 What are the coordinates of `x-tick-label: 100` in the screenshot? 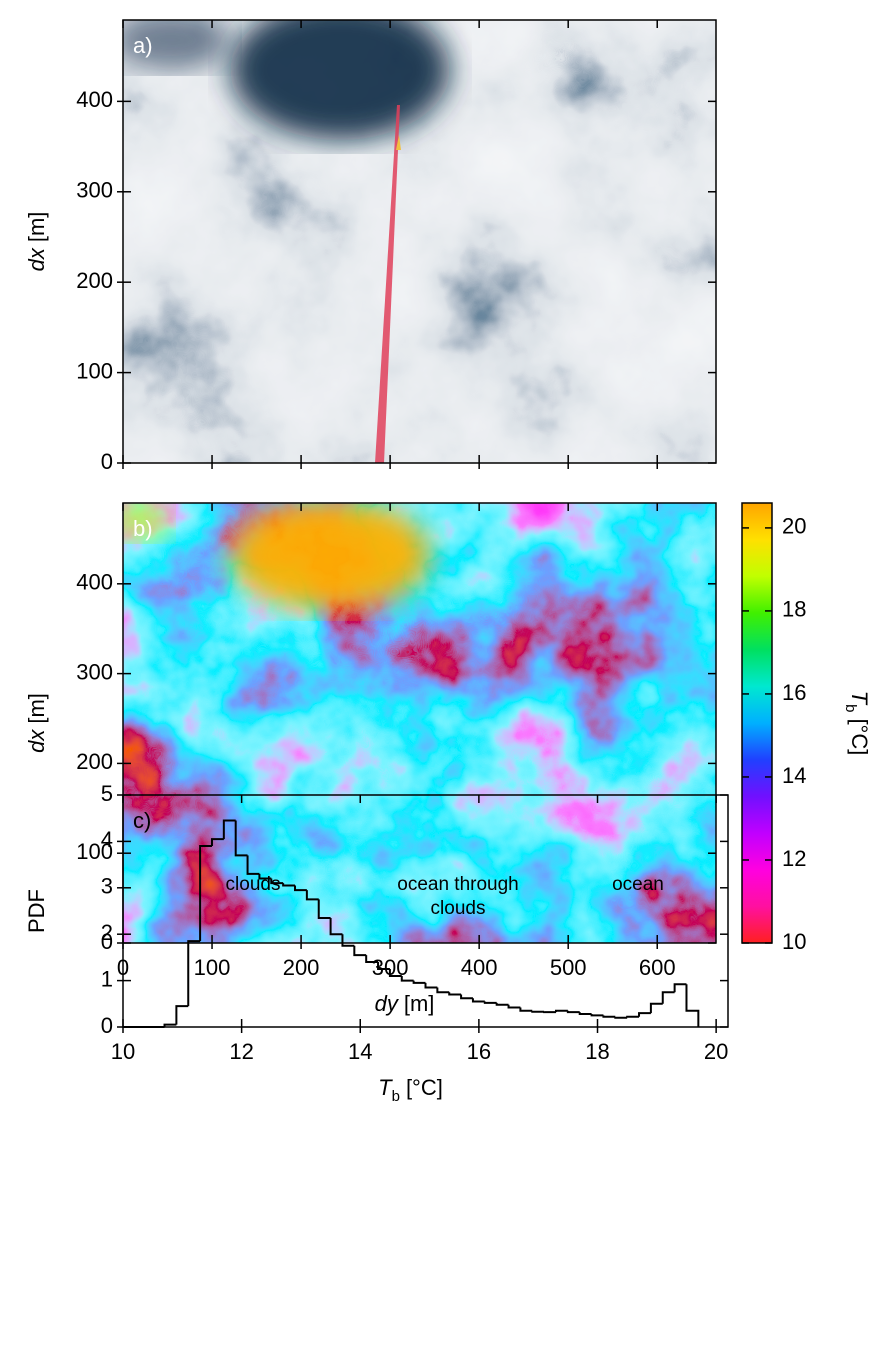 It's located at (212, 967).